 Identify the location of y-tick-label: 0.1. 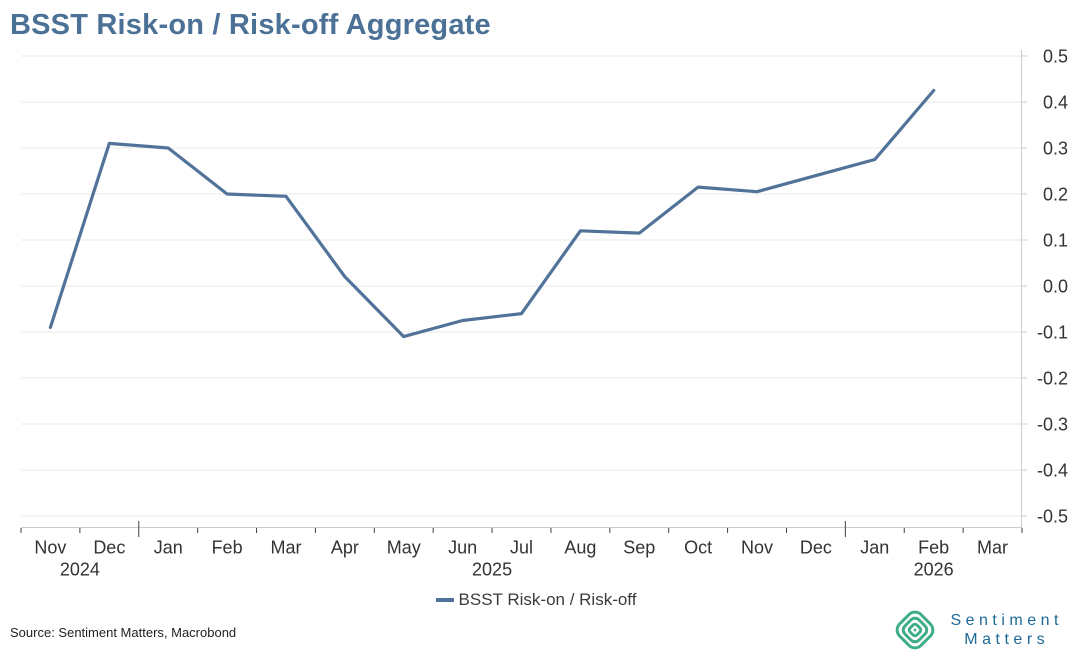
(1055, 240).